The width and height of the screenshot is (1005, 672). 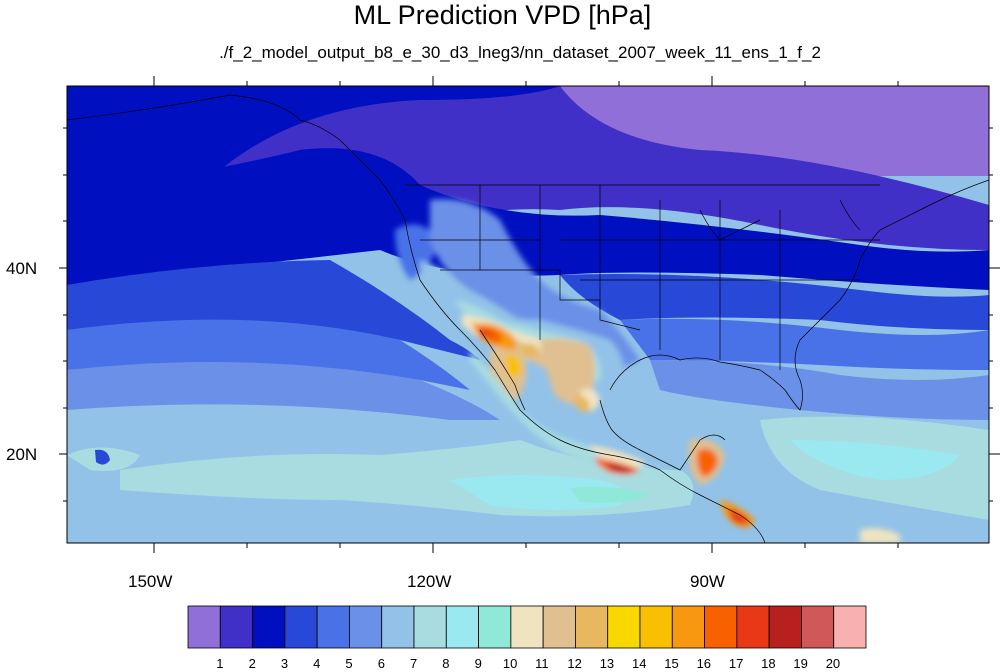 I want to click on colorbar-label: 15, so click(x=671, y=663).